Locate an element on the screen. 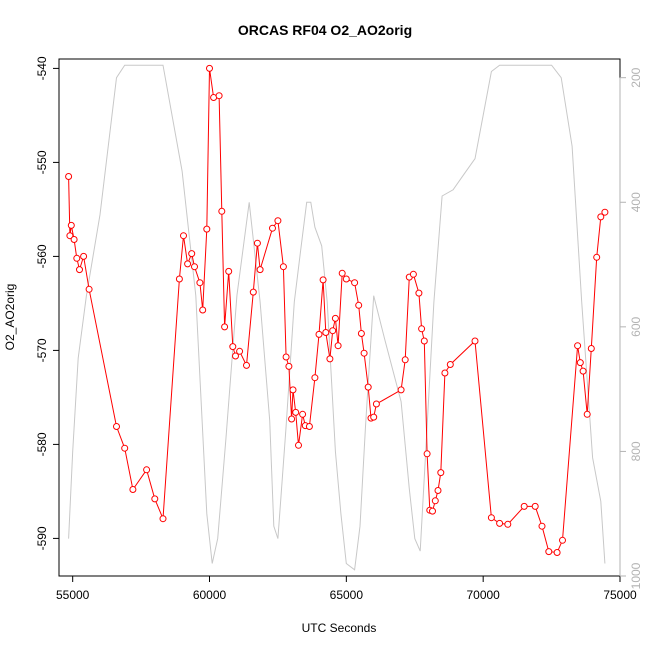 The image size is (650, 650). x-tick-label: 55000 is located at coordinates (73, 595).